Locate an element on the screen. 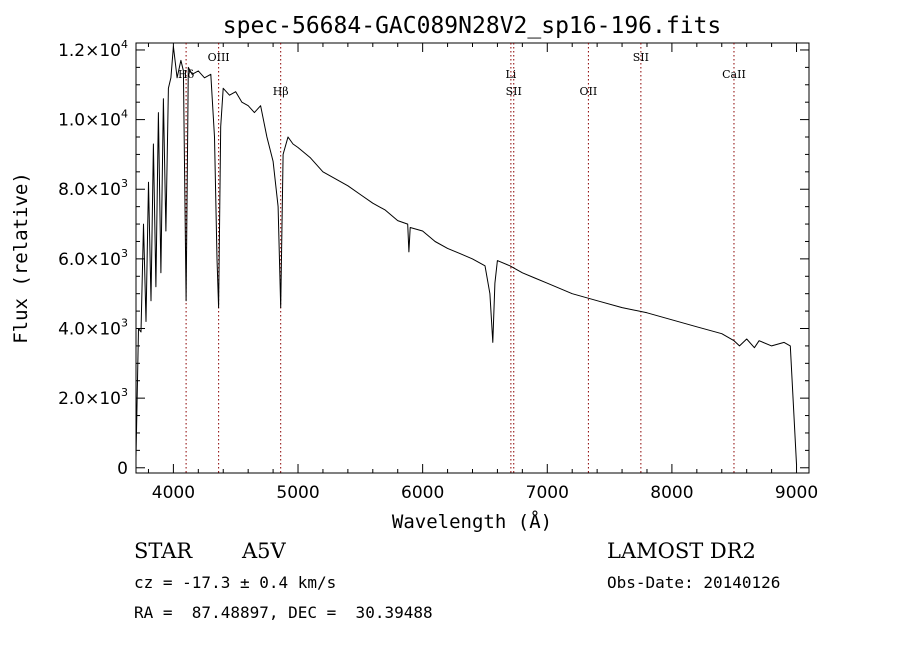  marker-label-5: OII is located at coordinates (589, 91).